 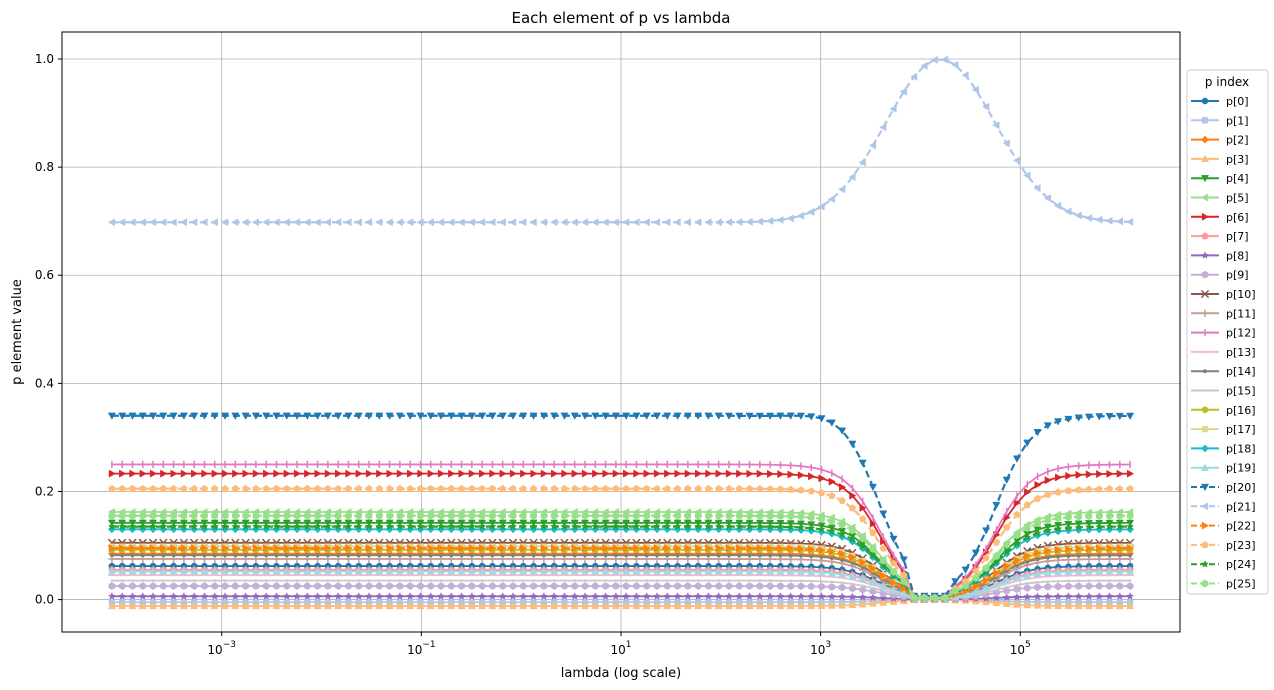 I want to click on series-line, so click(x=621, y=543).